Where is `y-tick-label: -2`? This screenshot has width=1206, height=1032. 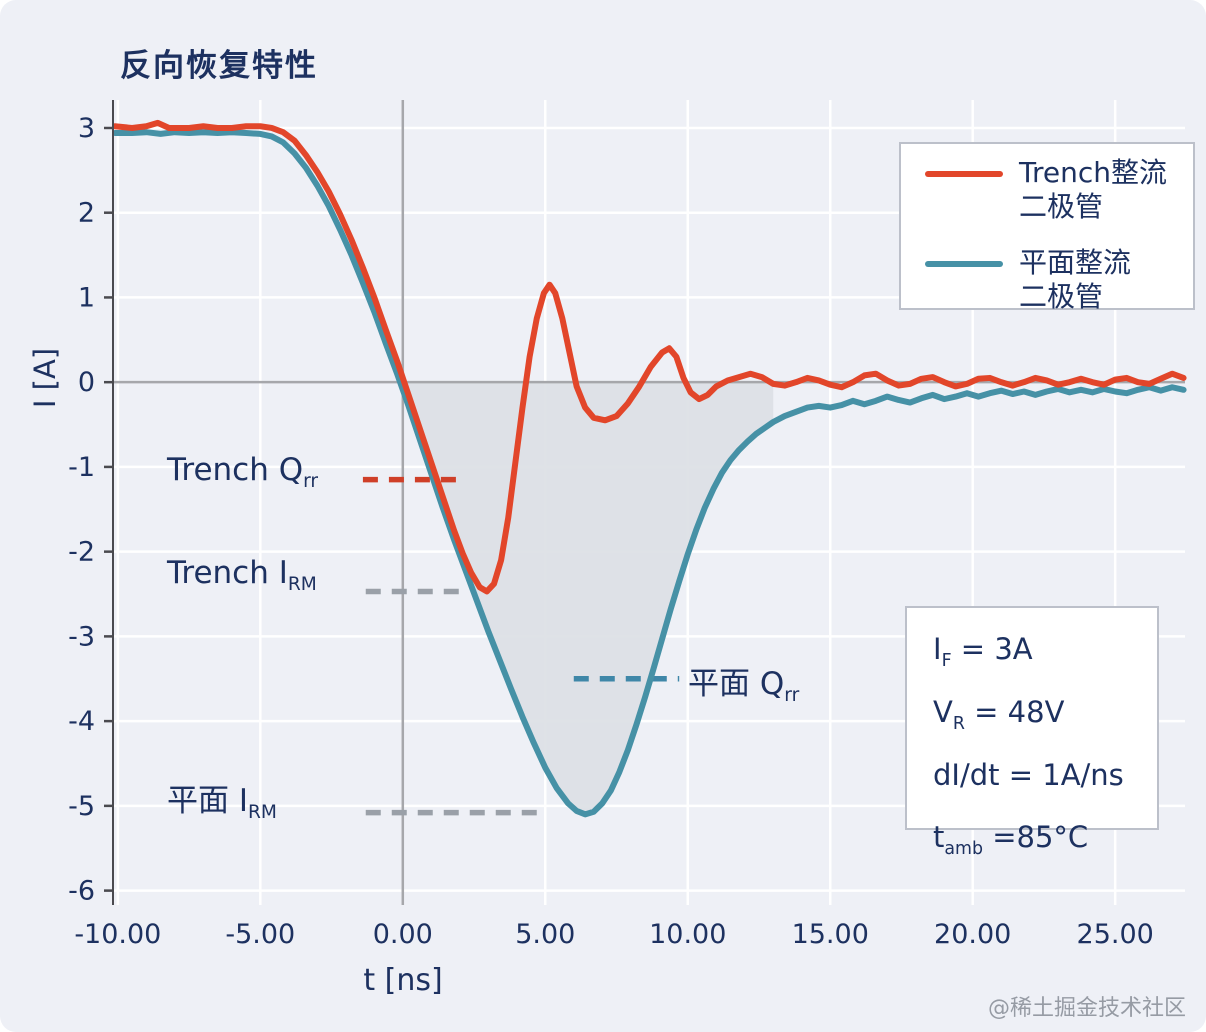 y-tick-label: -2 is located at coordinates (81, 552).